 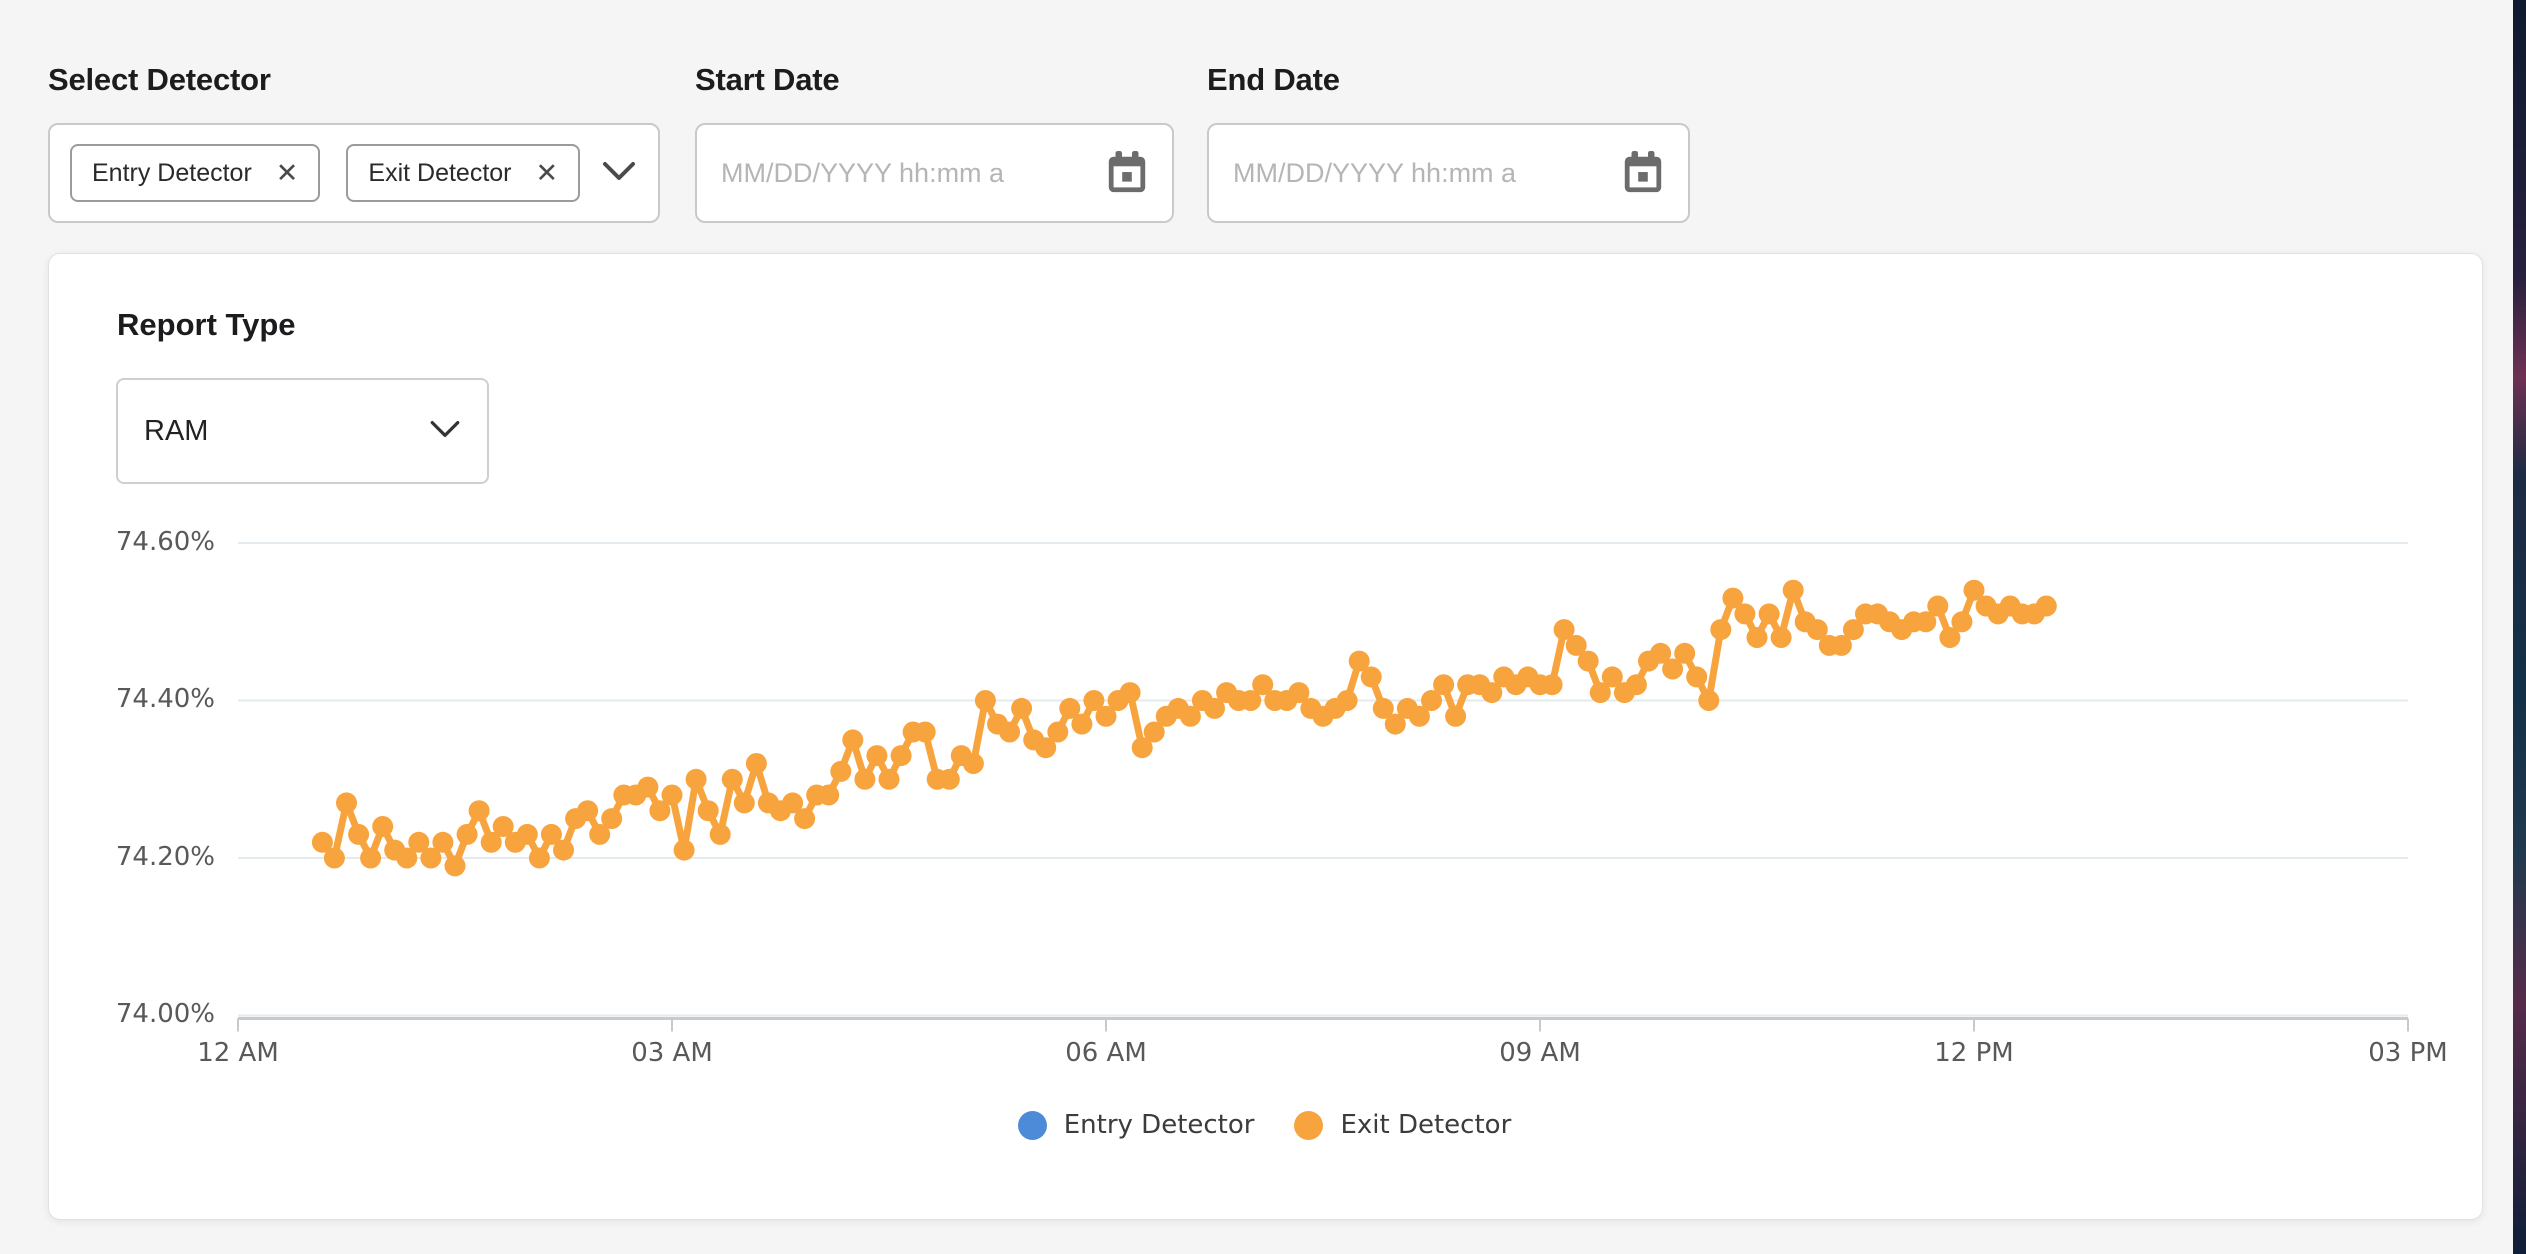 What do you see at coordinates (1032, 1125) in the screenshot?
I see `legend-dot-entry` at bounding box center [1032, 1125].